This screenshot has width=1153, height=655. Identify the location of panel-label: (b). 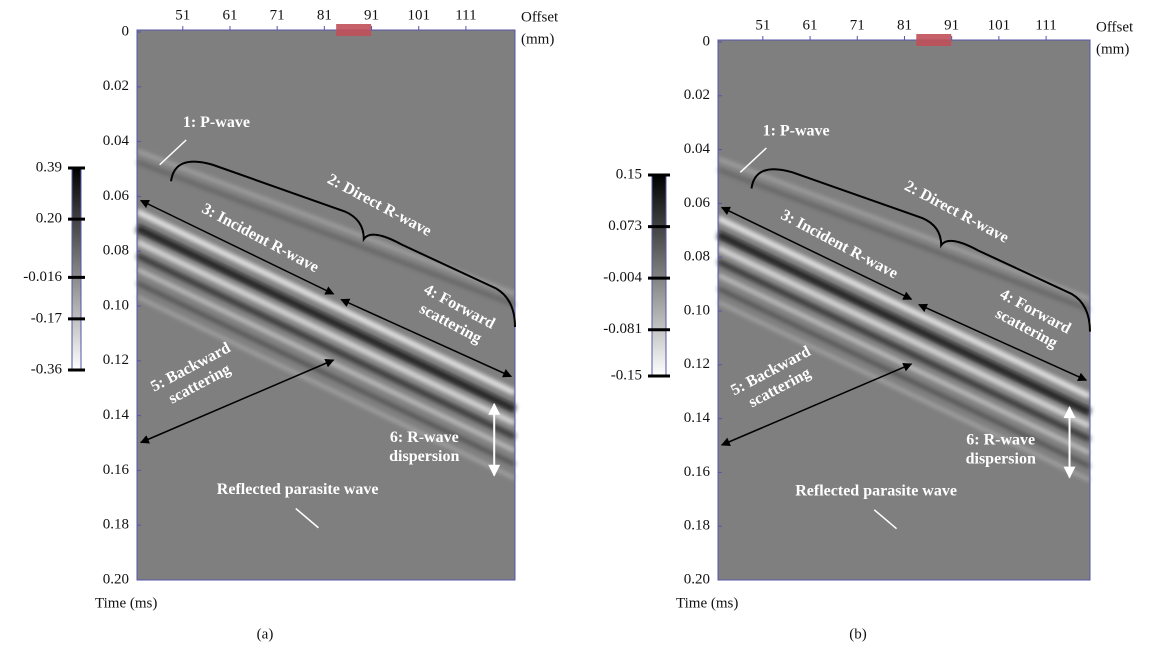
(858, 634).